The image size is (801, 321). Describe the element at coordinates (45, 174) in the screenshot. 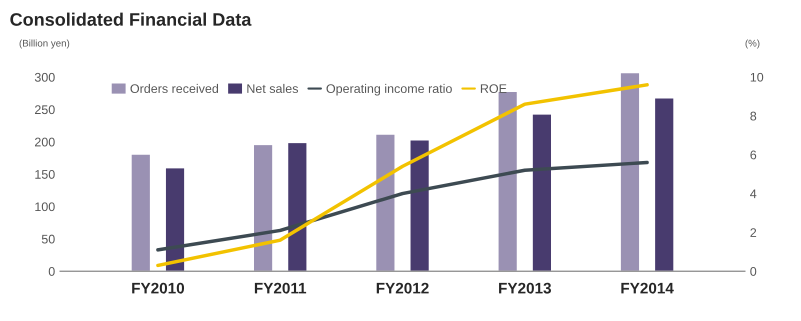

I see `y-tick-label: 150` at that location.